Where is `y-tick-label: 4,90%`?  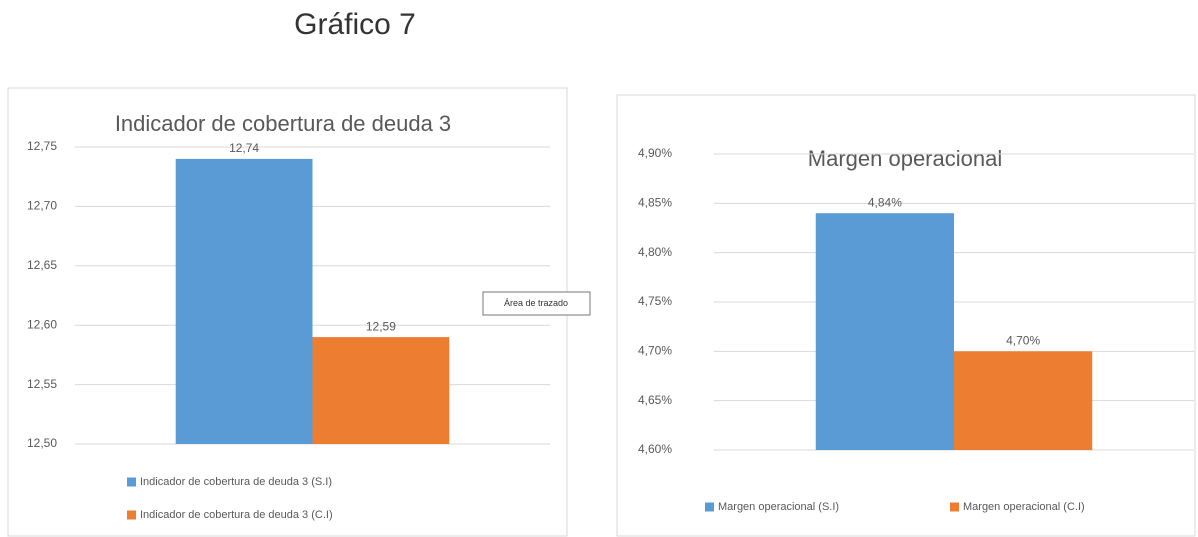
y-tick-label: 4,90% is located at coordinates (655, 153).